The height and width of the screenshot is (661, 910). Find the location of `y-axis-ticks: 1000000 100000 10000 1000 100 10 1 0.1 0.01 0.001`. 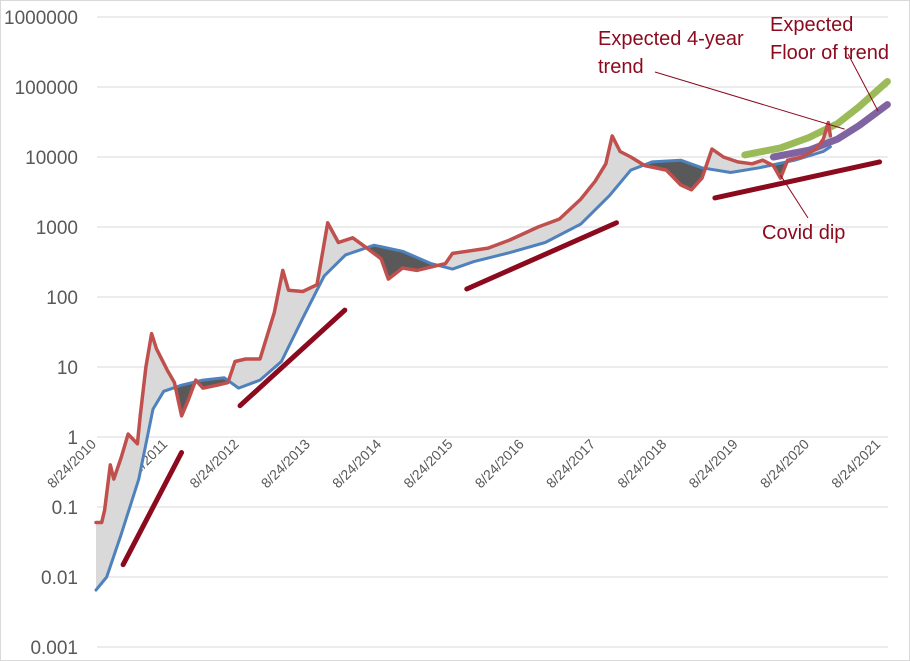

y-axis-ticks: 1000000 100000 10000 1000 100 10 1 0.1 0.01 0.001 is located at coordinates (41, 333).